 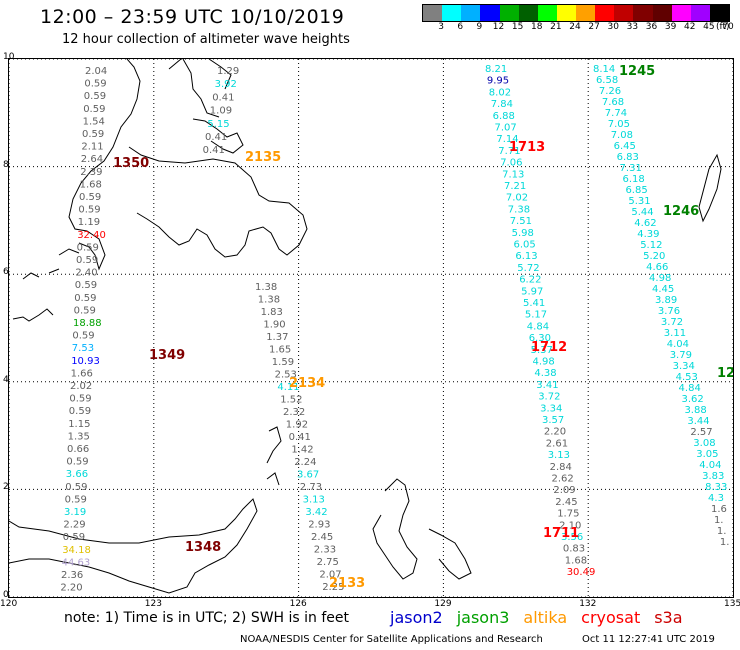 I want to click on wave-height-value: 6.18, so click(x=634, y=179).